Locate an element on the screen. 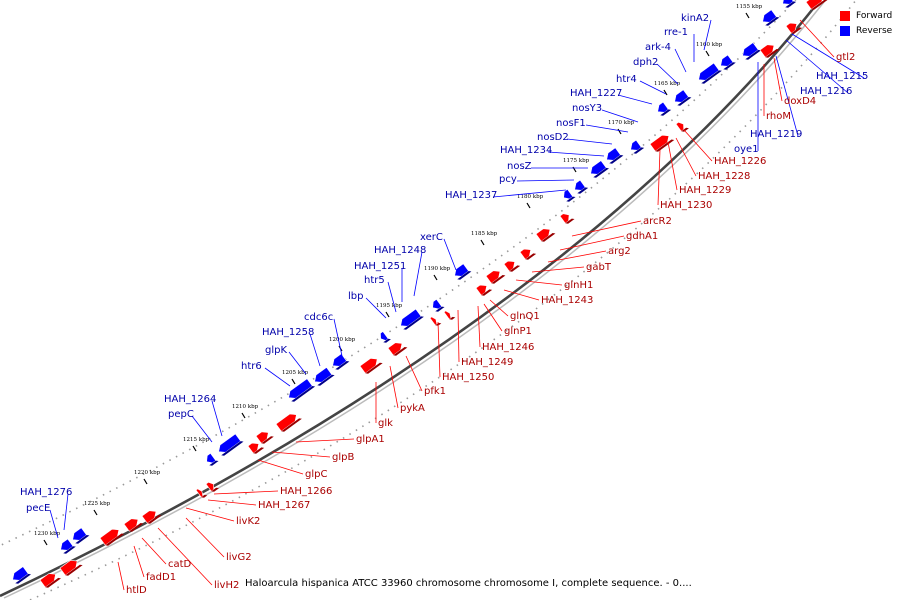  leader-glnq1 is located at coordinates (499, 308).